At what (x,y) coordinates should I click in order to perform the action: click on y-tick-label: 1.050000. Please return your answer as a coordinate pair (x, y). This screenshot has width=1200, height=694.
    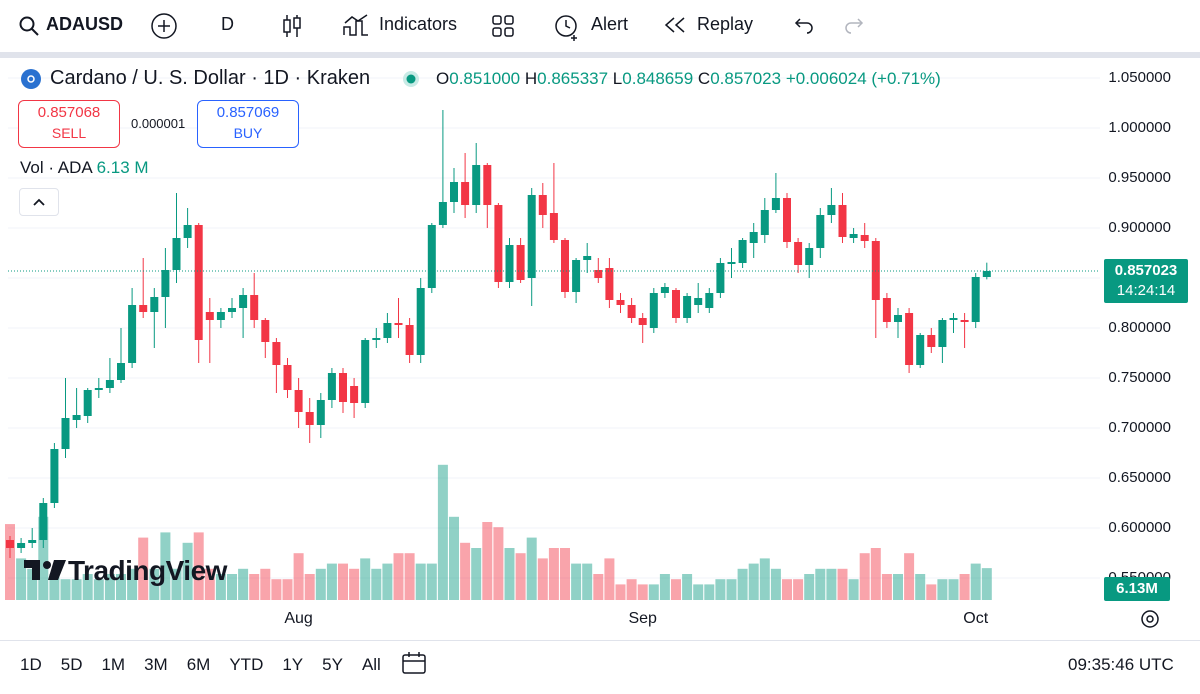
    Looking at the image, I should click on (1139, 77).